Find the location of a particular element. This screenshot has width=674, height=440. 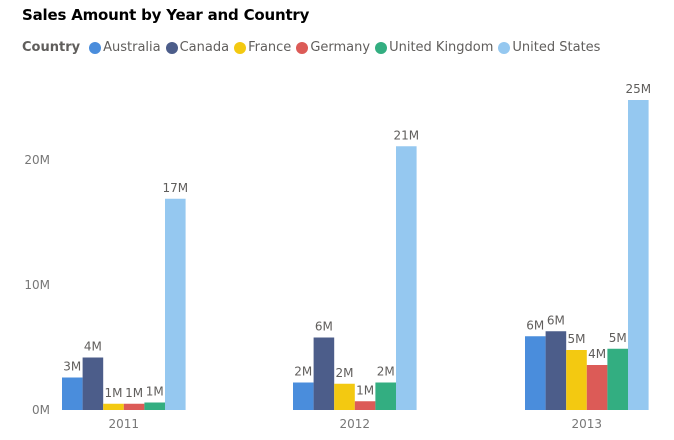

data-label: 25M is located at coordinates (638, 89).